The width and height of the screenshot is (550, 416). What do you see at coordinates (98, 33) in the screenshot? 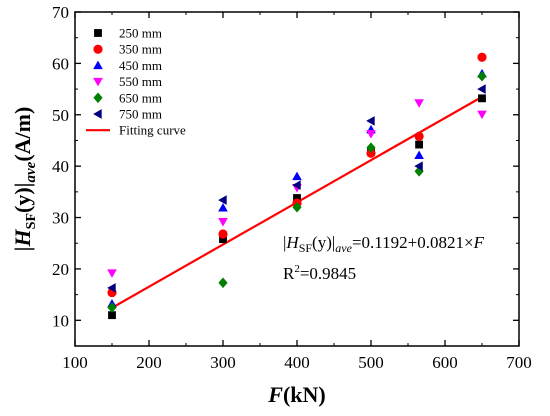
I see `legend-marker-250-mm` at bounding box center [98, 33].